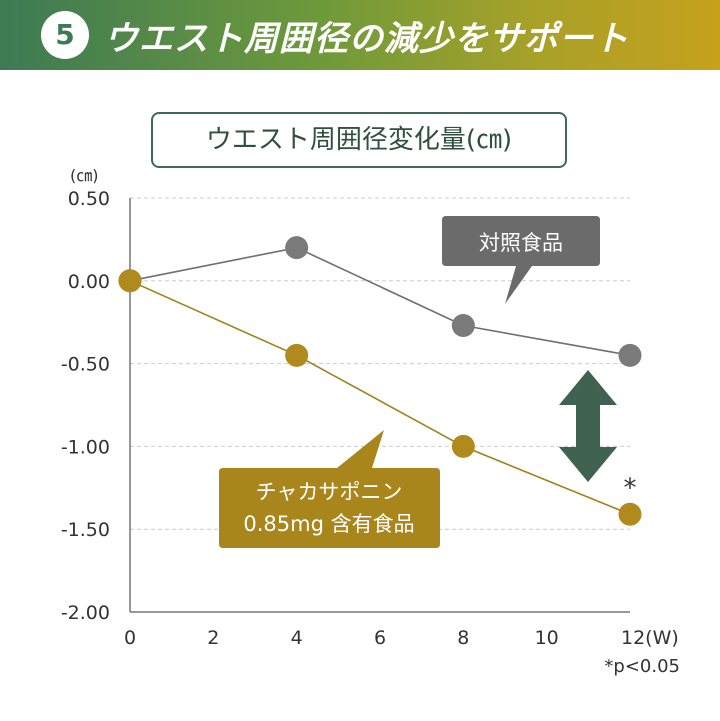 The image size is (720, 721). What do you see at coordinates (366, 39) in the screenshot?
I see `banner-title: ウエスト周囲径の減少をサポート` at bounding box center [366, 39].